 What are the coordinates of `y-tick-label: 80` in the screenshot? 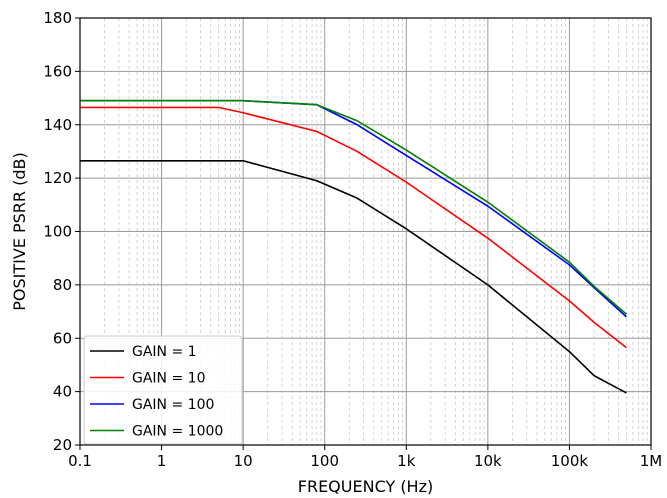 It's located at (62, 285).